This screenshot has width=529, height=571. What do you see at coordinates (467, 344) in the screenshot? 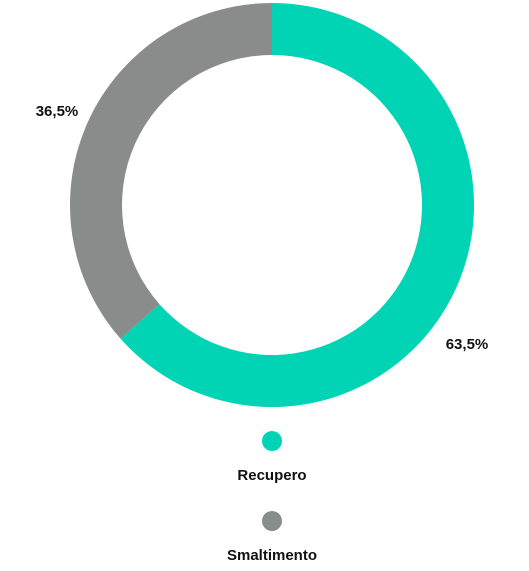
I see `data-label: 63,5%` at bounding box center [467, 344].